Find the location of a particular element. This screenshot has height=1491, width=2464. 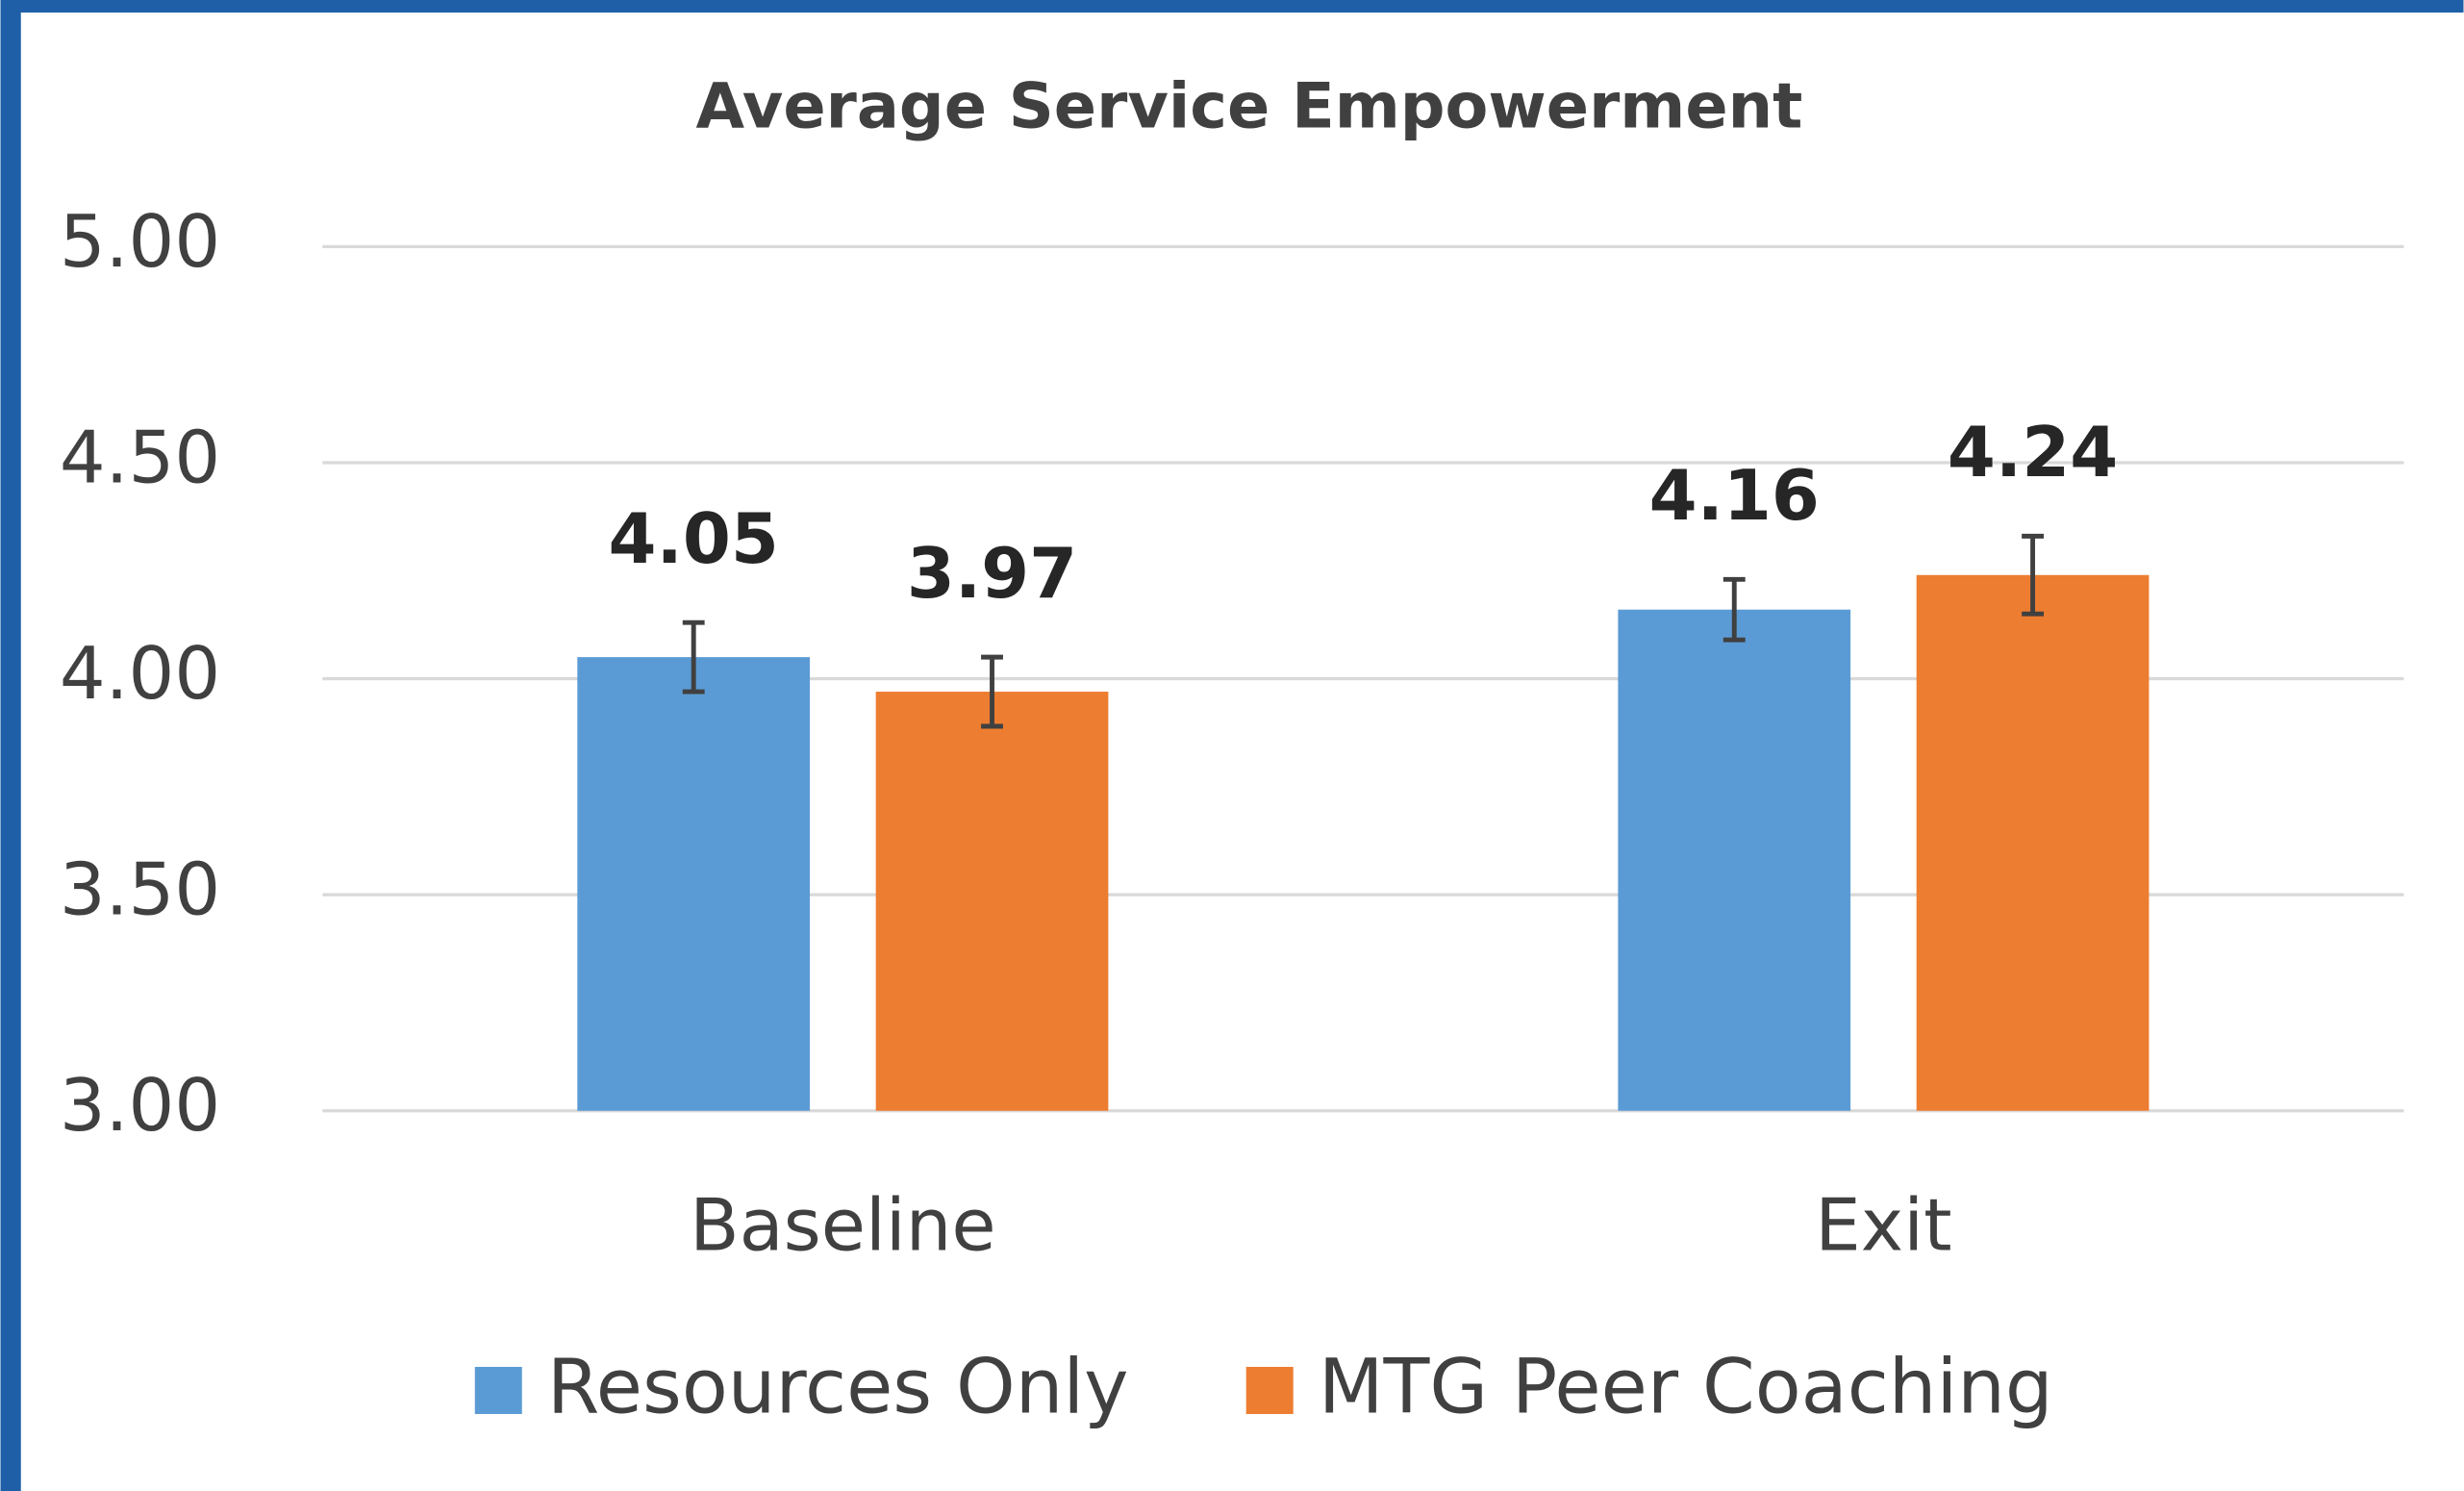

chart-title: Average Service Empowerment is located at coordinates (1249, 105).